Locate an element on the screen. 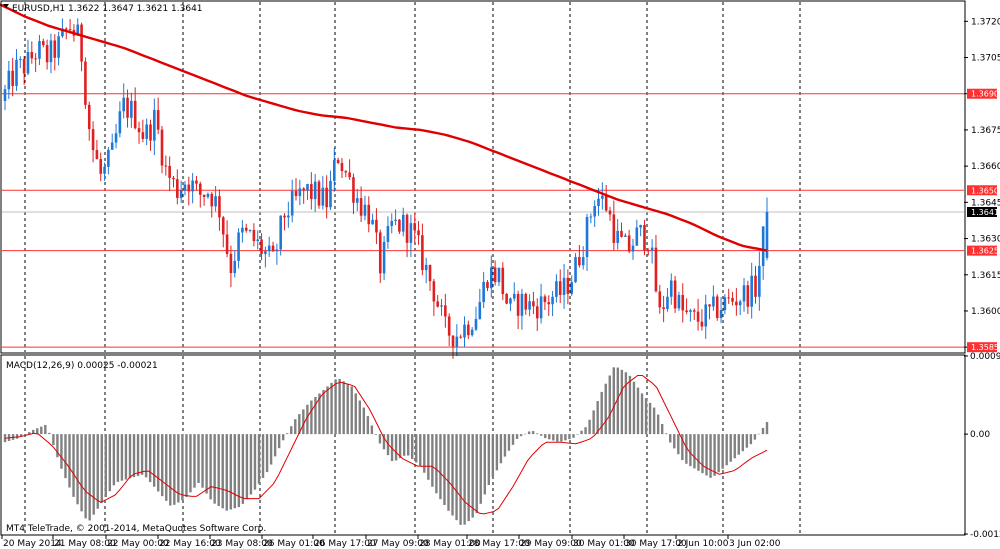 The width and height of the screenshot is (1000, 549). price-level-tag-label: 1.3625 is located at coordinates (985, 251).